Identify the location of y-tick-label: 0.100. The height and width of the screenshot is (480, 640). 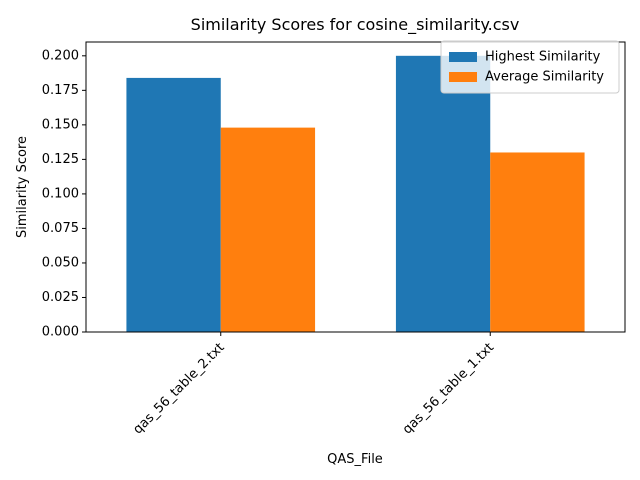
(60, 193).